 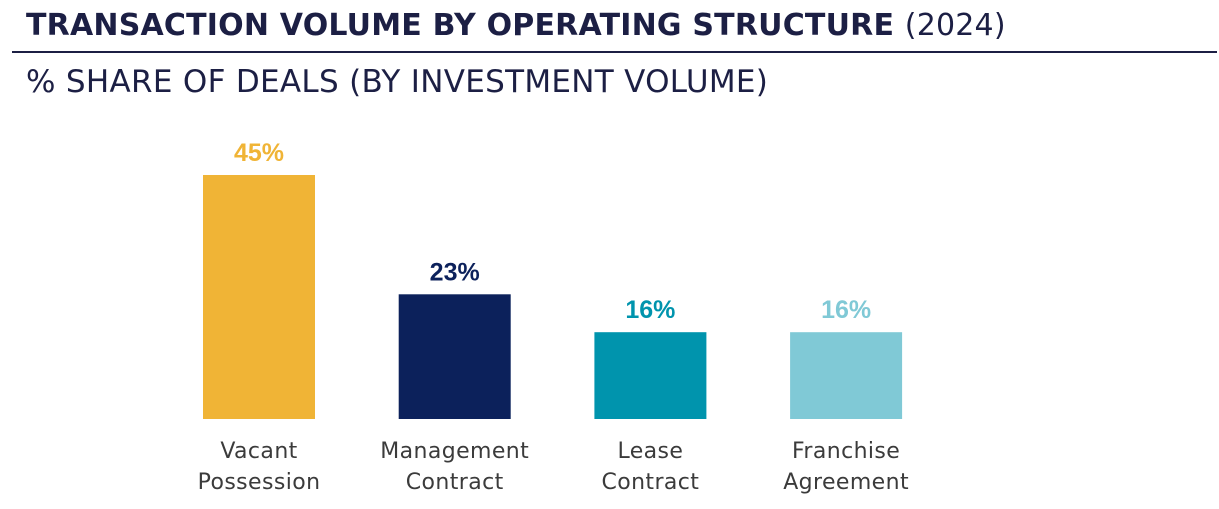 What do you see at coordinates (259, 482) in the screenshot?
I see `category-label: Possession` at bounding box center [259, 482].